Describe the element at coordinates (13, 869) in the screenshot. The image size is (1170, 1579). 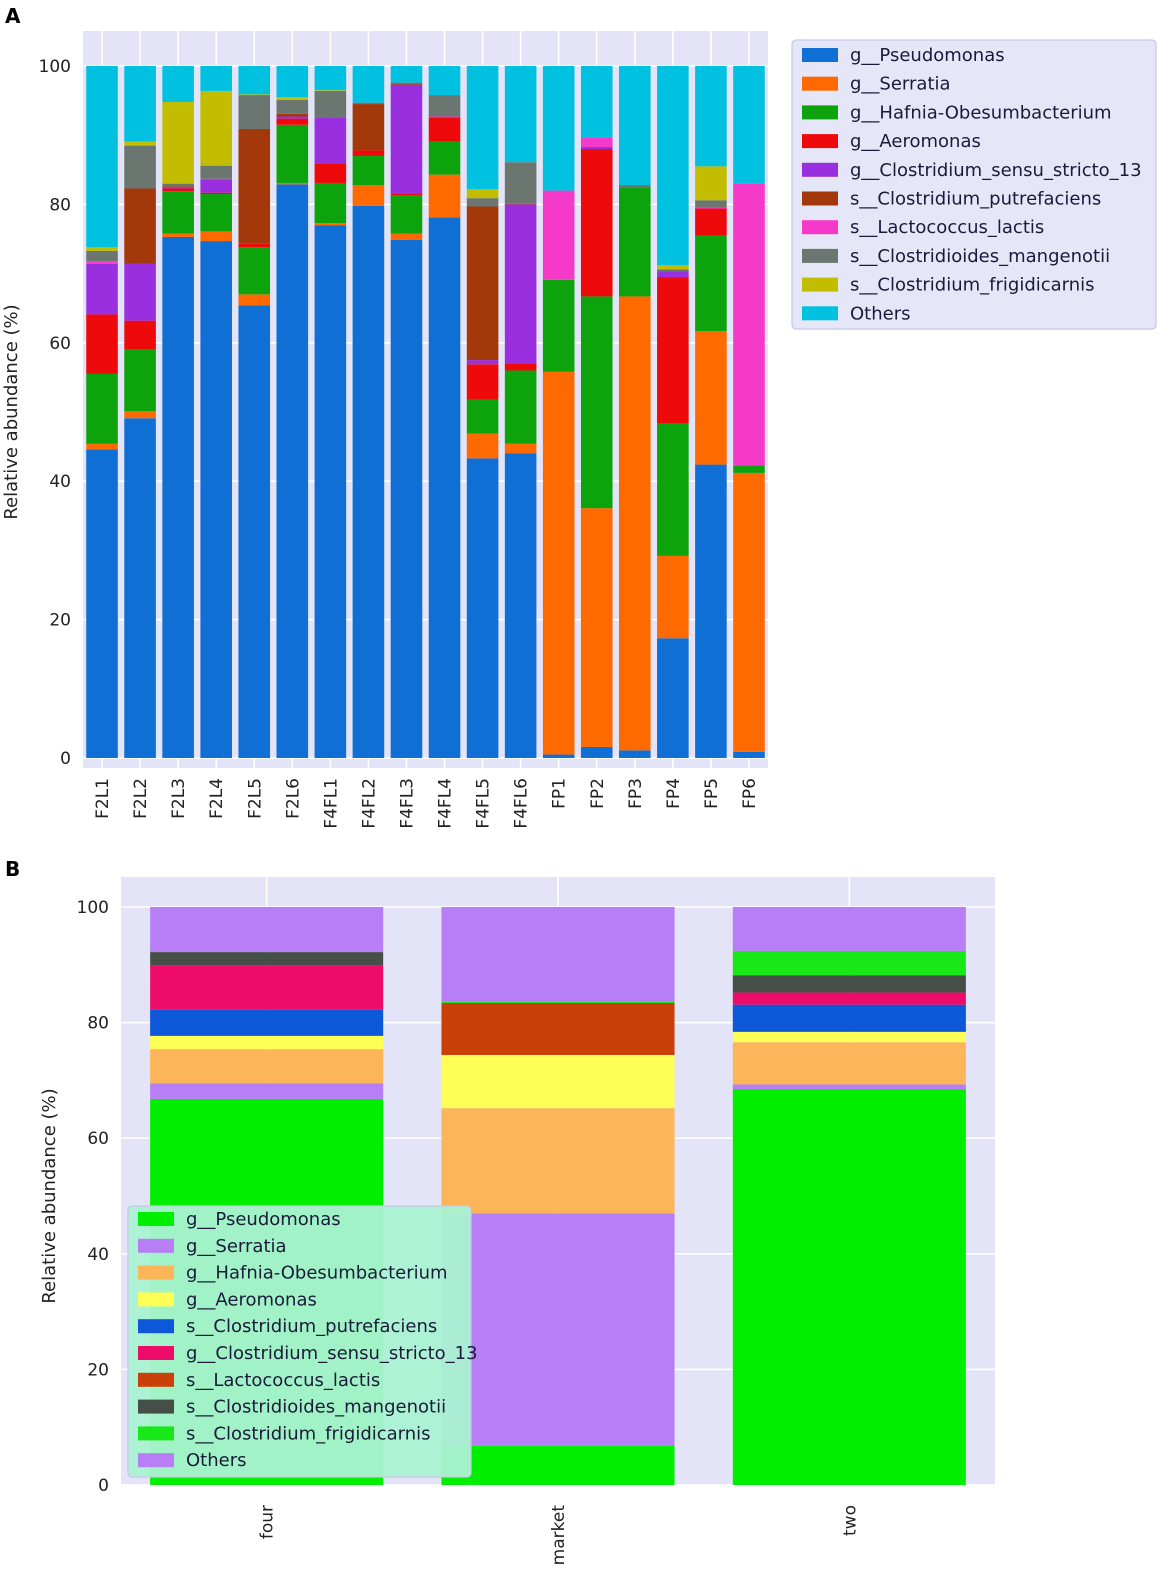
I see `panel-label-b: B` at that location.